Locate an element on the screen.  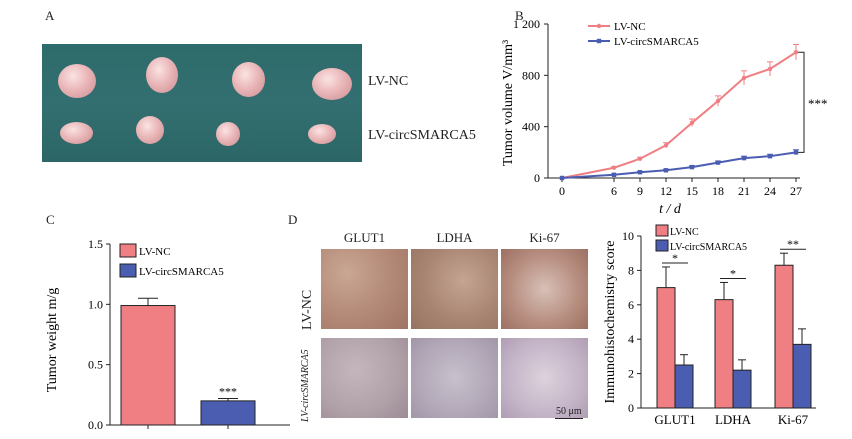
ihc-ytick-label: 4 is located at coordinates (631, 339).